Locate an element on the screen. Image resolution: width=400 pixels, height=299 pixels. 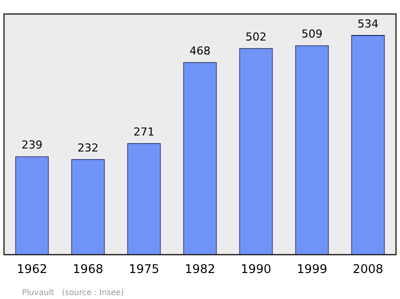
x-tick-label: 1982 is located at coordinates (200, 269).